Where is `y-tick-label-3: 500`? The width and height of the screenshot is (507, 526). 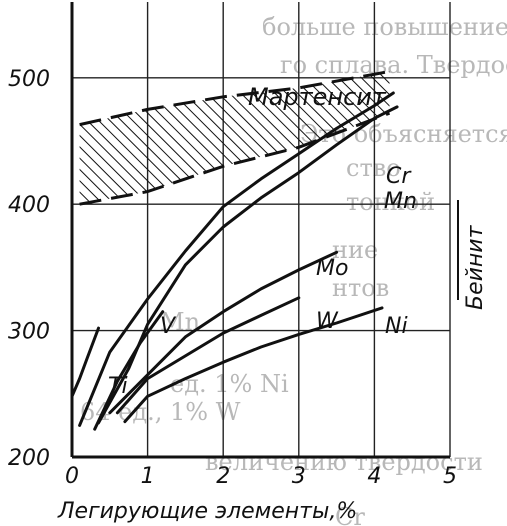
y-tick-label-3: 500 is located at coordinates (29, 79).